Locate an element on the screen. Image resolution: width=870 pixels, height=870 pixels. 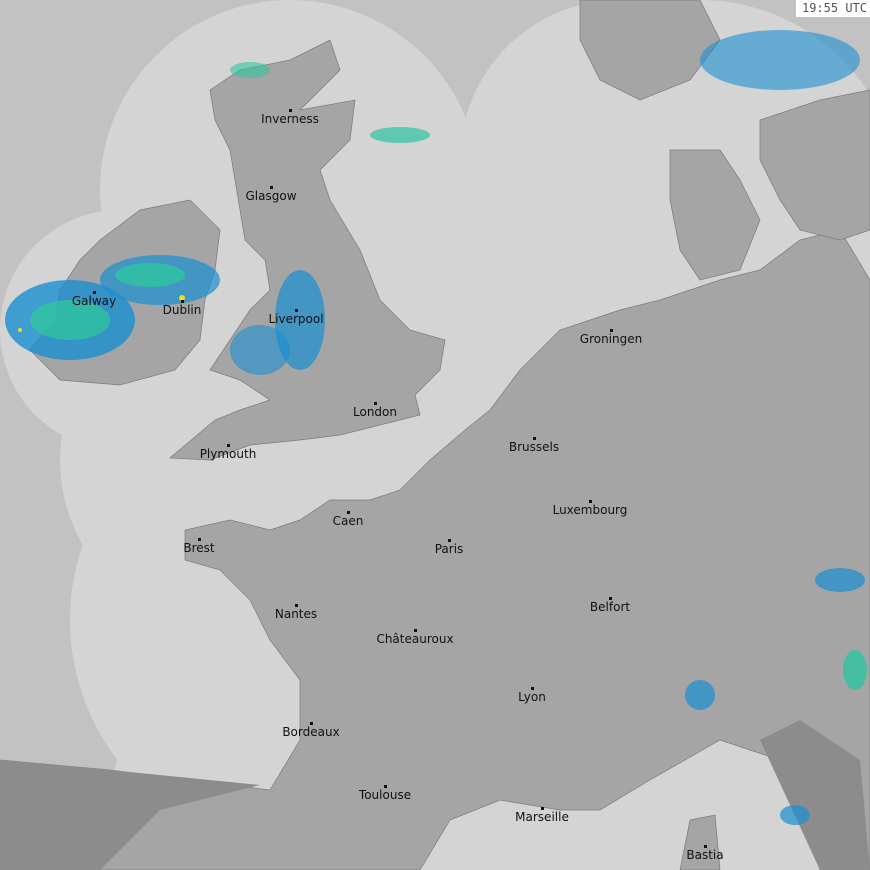
city-label: Paris is located at coordinates (449, 549).